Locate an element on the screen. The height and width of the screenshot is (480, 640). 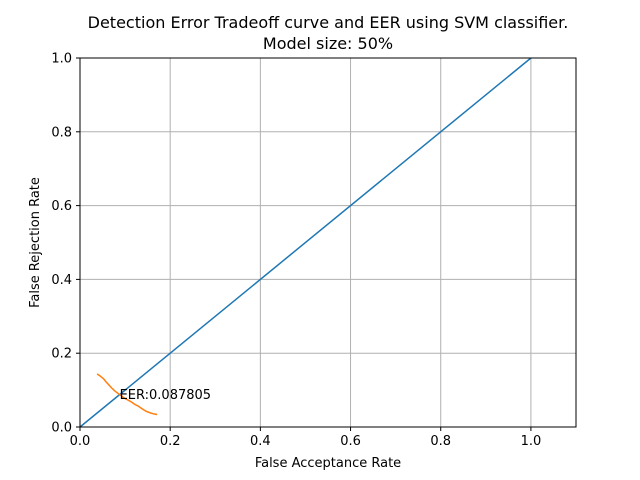
x-tick-label: 0.2 is located at coordinates (170, 441).